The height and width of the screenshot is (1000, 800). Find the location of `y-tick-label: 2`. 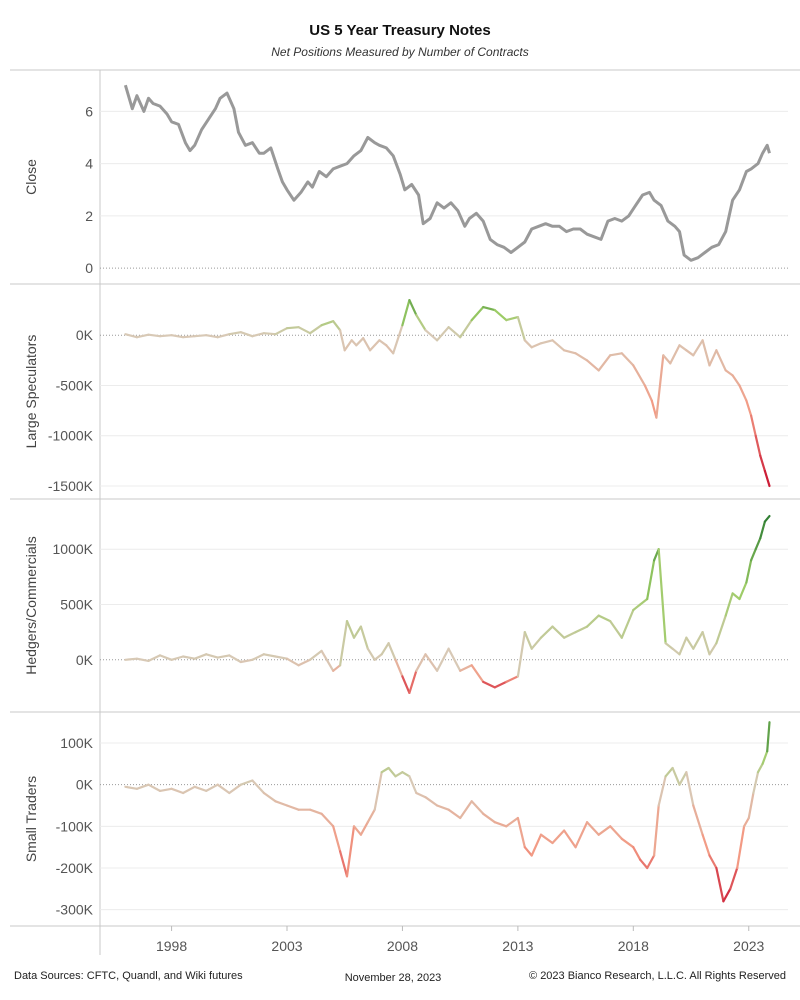

y-tick-label: 2 is located at coordinates (89, 216).